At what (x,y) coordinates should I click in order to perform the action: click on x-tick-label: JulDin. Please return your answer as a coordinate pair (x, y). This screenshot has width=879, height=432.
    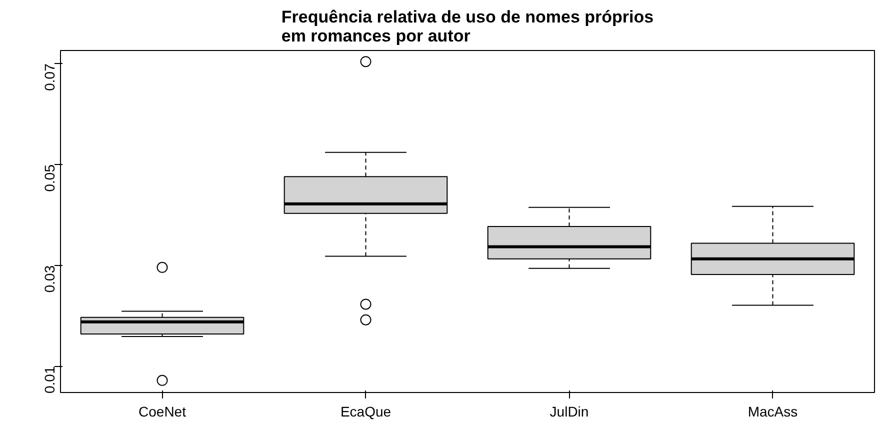
    Looking at the image, I should click on (569, 412).